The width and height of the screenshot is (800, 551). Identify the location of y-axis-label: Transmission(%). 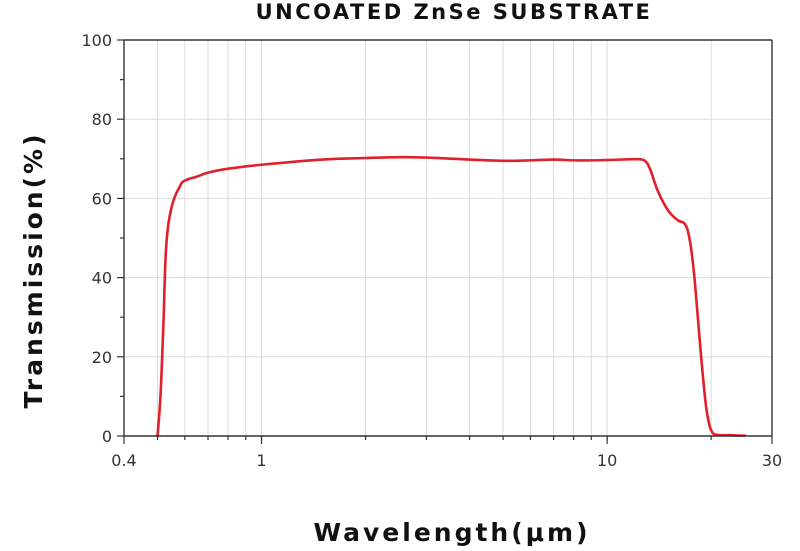
(33, 269).